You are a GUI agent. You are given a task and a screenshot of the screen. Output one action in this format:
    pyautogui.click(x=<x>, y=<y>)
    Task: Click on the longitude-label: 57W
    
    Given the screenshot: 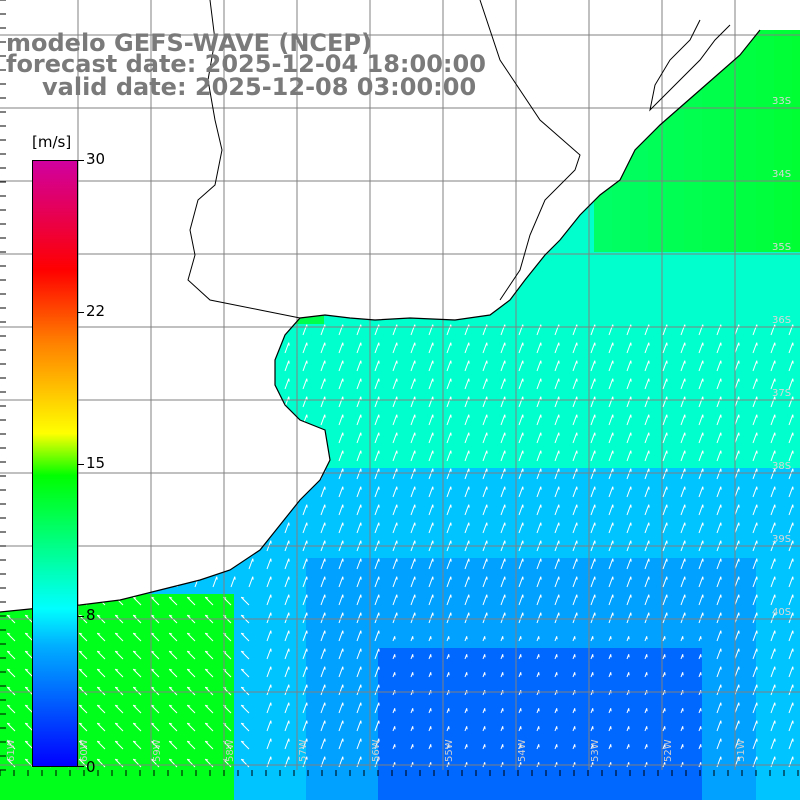 What is the action you would take?
    pyautogui.click(x=303, y=750)
    